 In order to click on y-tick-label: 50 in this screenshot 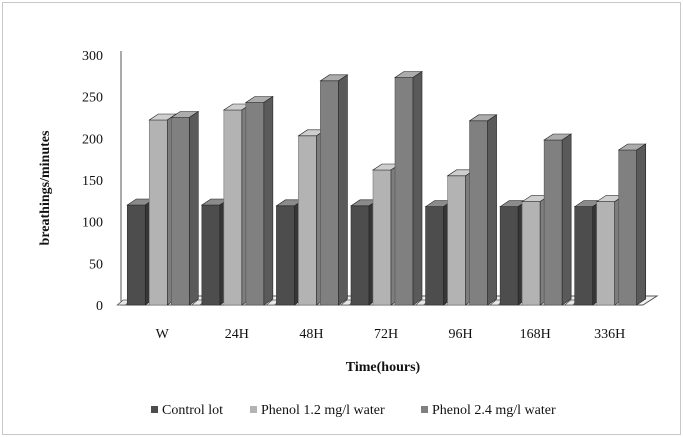, I will do `click(96, 264)`.